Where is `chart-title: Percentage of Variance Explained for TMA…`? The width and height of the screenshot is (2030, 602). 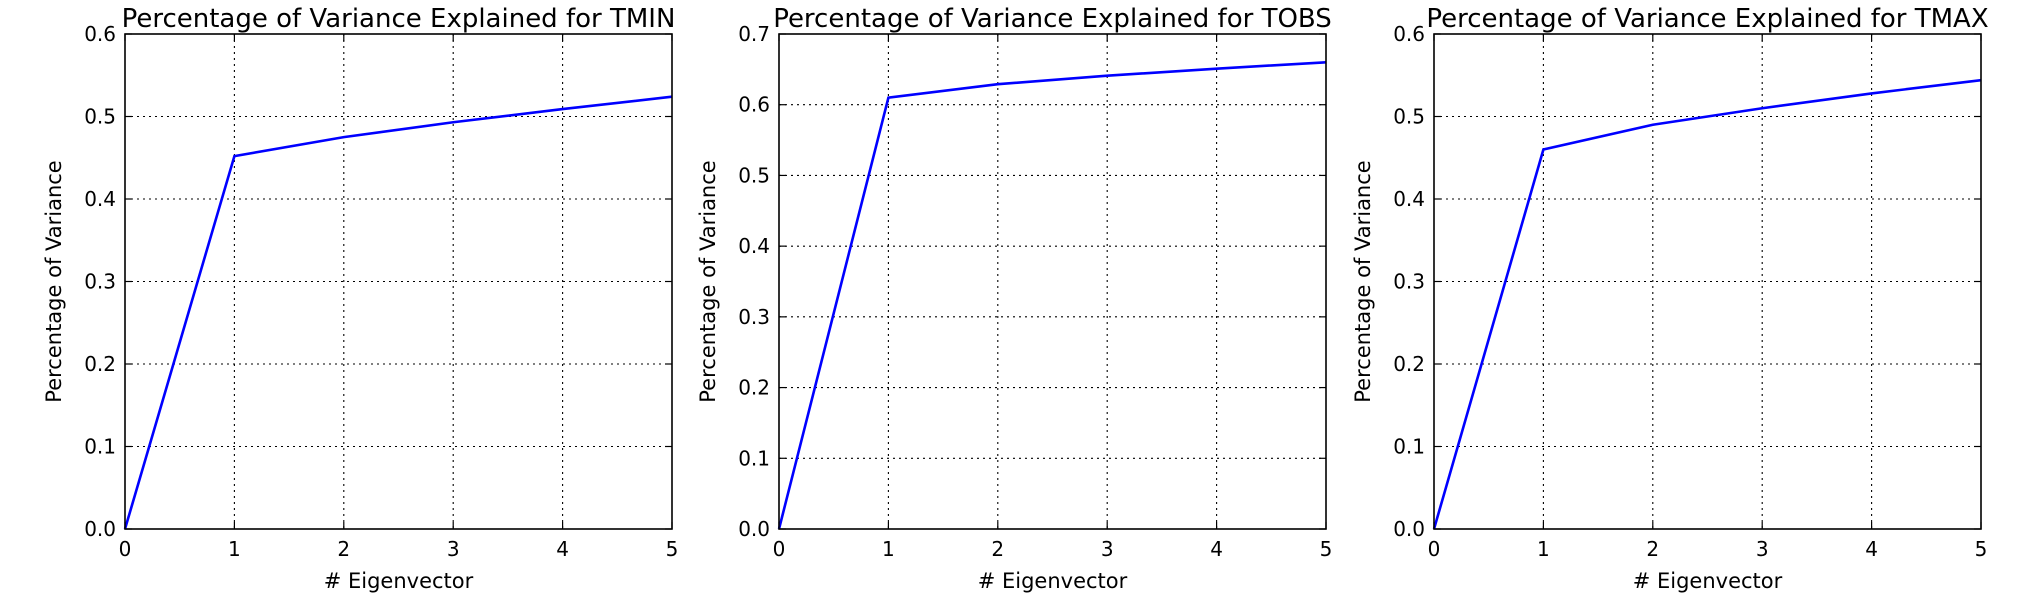 chart-title: Percentage of Variance Explained for TMA… is located at coordinates (1707, 19).